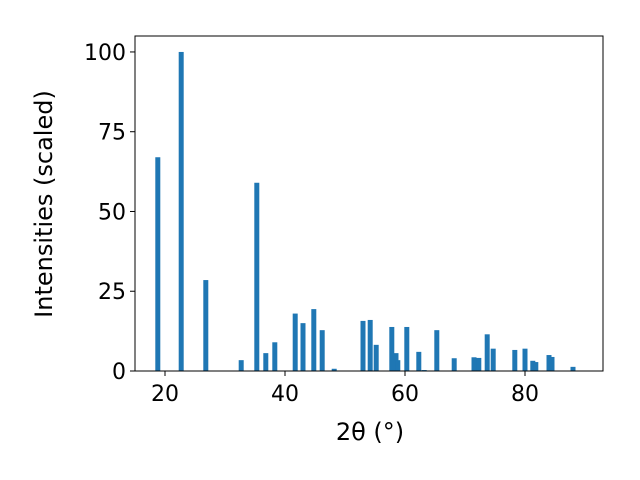 This screenshot has height=480, width=640. Describe the element at coordinates (112, 212) in the screenshot. I see `y-tick-label: 50` at that location.